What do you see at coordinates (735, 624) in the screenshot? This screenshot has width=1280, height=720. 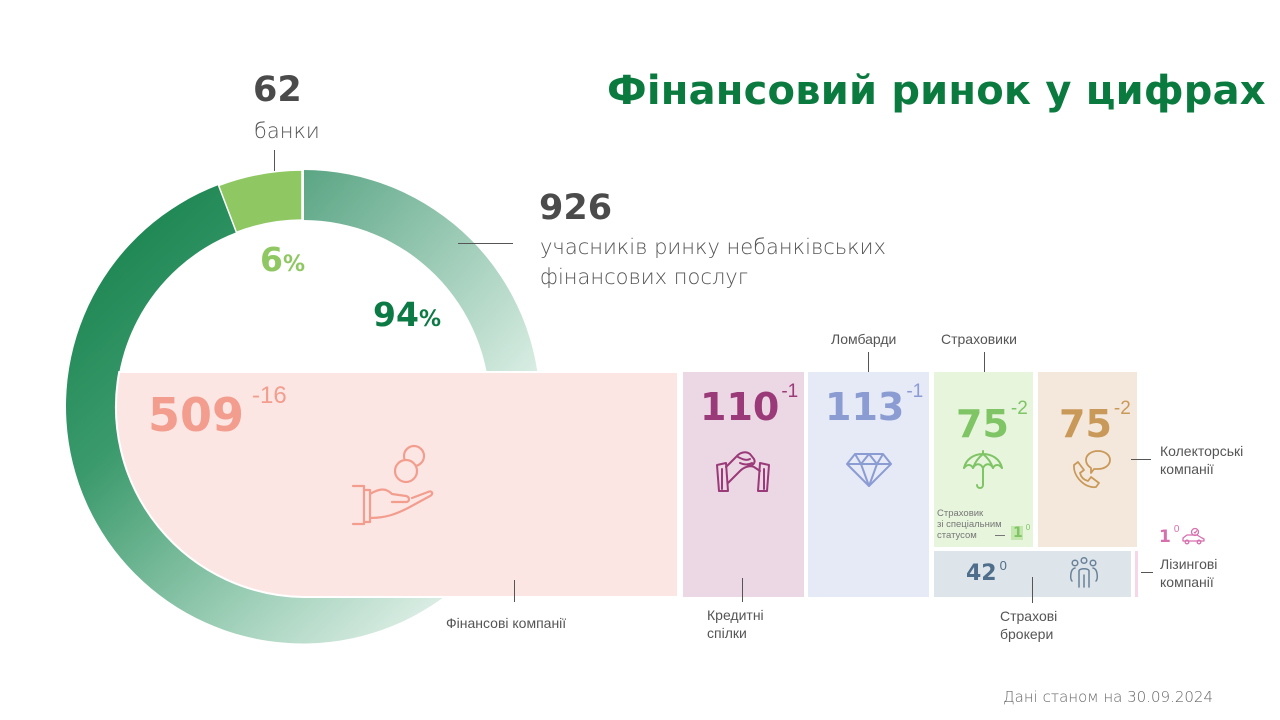 I see `credit-unions-label: Кредитні спілки` at bounding box center [735, 624].